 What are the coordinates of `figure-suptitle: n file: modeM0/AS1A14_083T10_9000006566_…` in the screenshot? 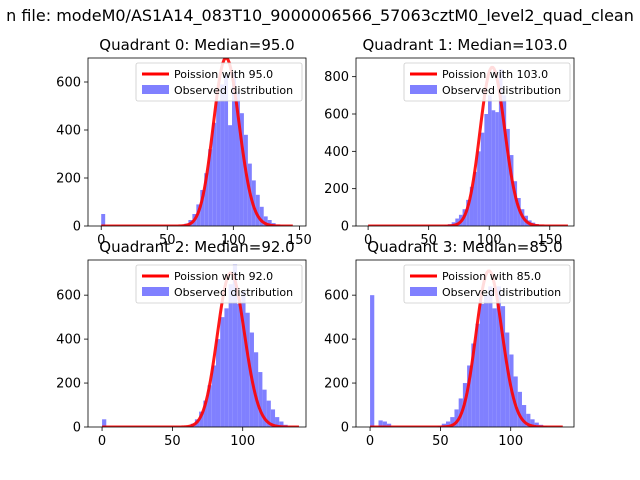 It's located at (320, 15).